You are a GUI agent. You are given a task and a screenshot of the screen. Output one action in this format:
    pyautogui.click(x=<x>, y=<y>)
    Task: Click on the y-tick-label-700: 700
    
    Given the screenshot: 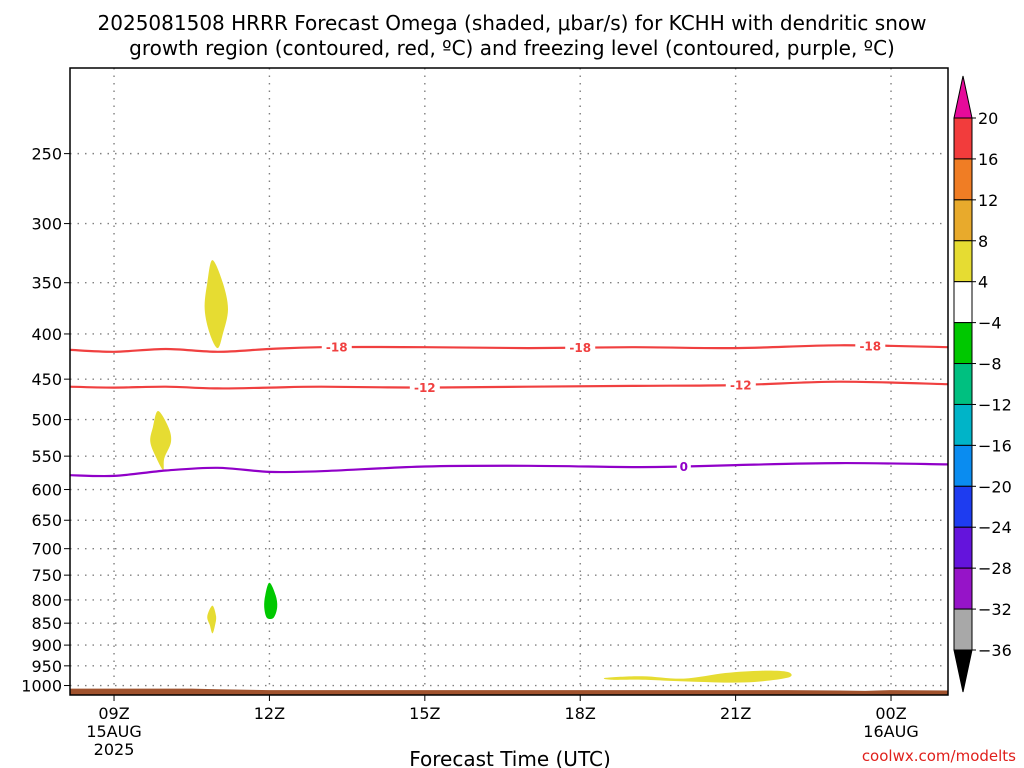 What is the action you would take?
    pyautogui.click(x=46, y=549)
    